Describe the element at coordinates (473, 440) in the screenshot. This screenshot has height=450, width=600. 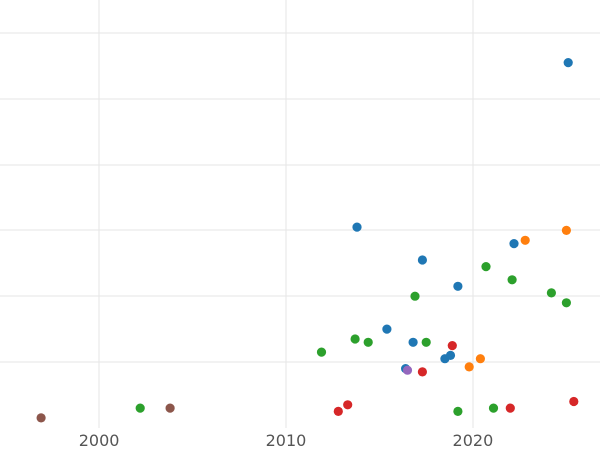
I see `x-tick-label: 2020` at that location.